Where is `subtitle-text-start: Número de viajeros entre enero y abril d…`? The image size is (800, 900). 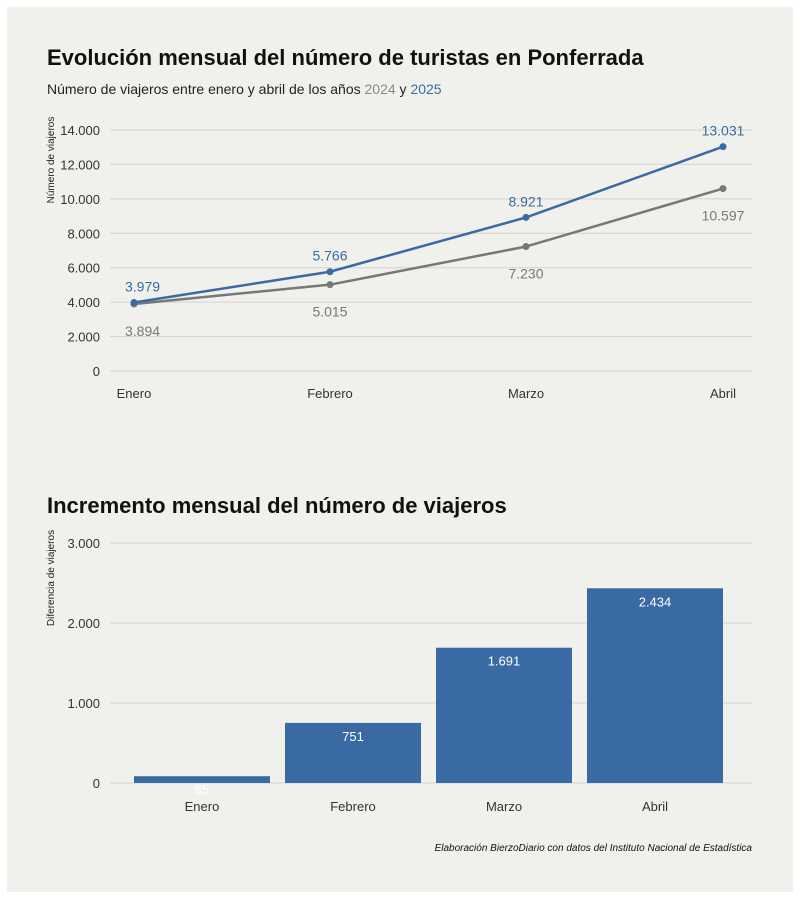 subtitle-text-start: Número de viajeros entre enero y abril d… is located at coordinates (206, 89).